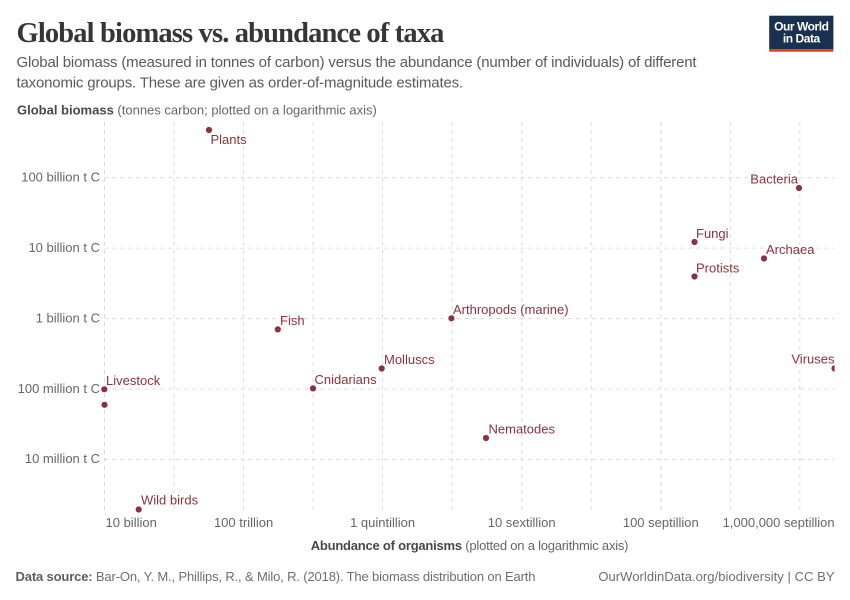 This screenshot has height=600, width=850. I want to click on svg-text: Fish, so click(292, 320).